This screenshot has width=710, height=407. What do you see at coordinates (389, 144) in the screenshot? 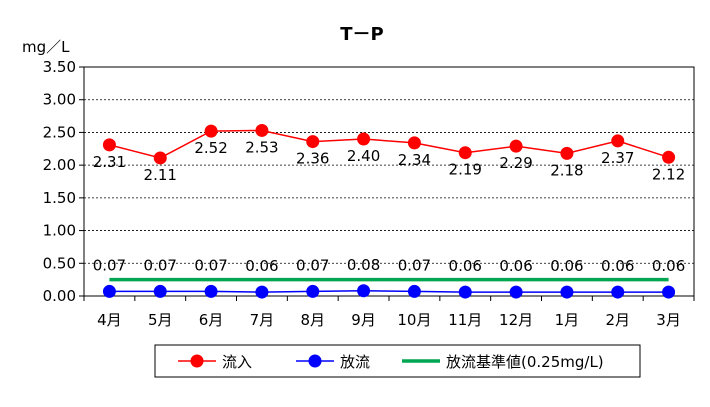
I see `series-line-inflow` at bounding box center [389, 144].